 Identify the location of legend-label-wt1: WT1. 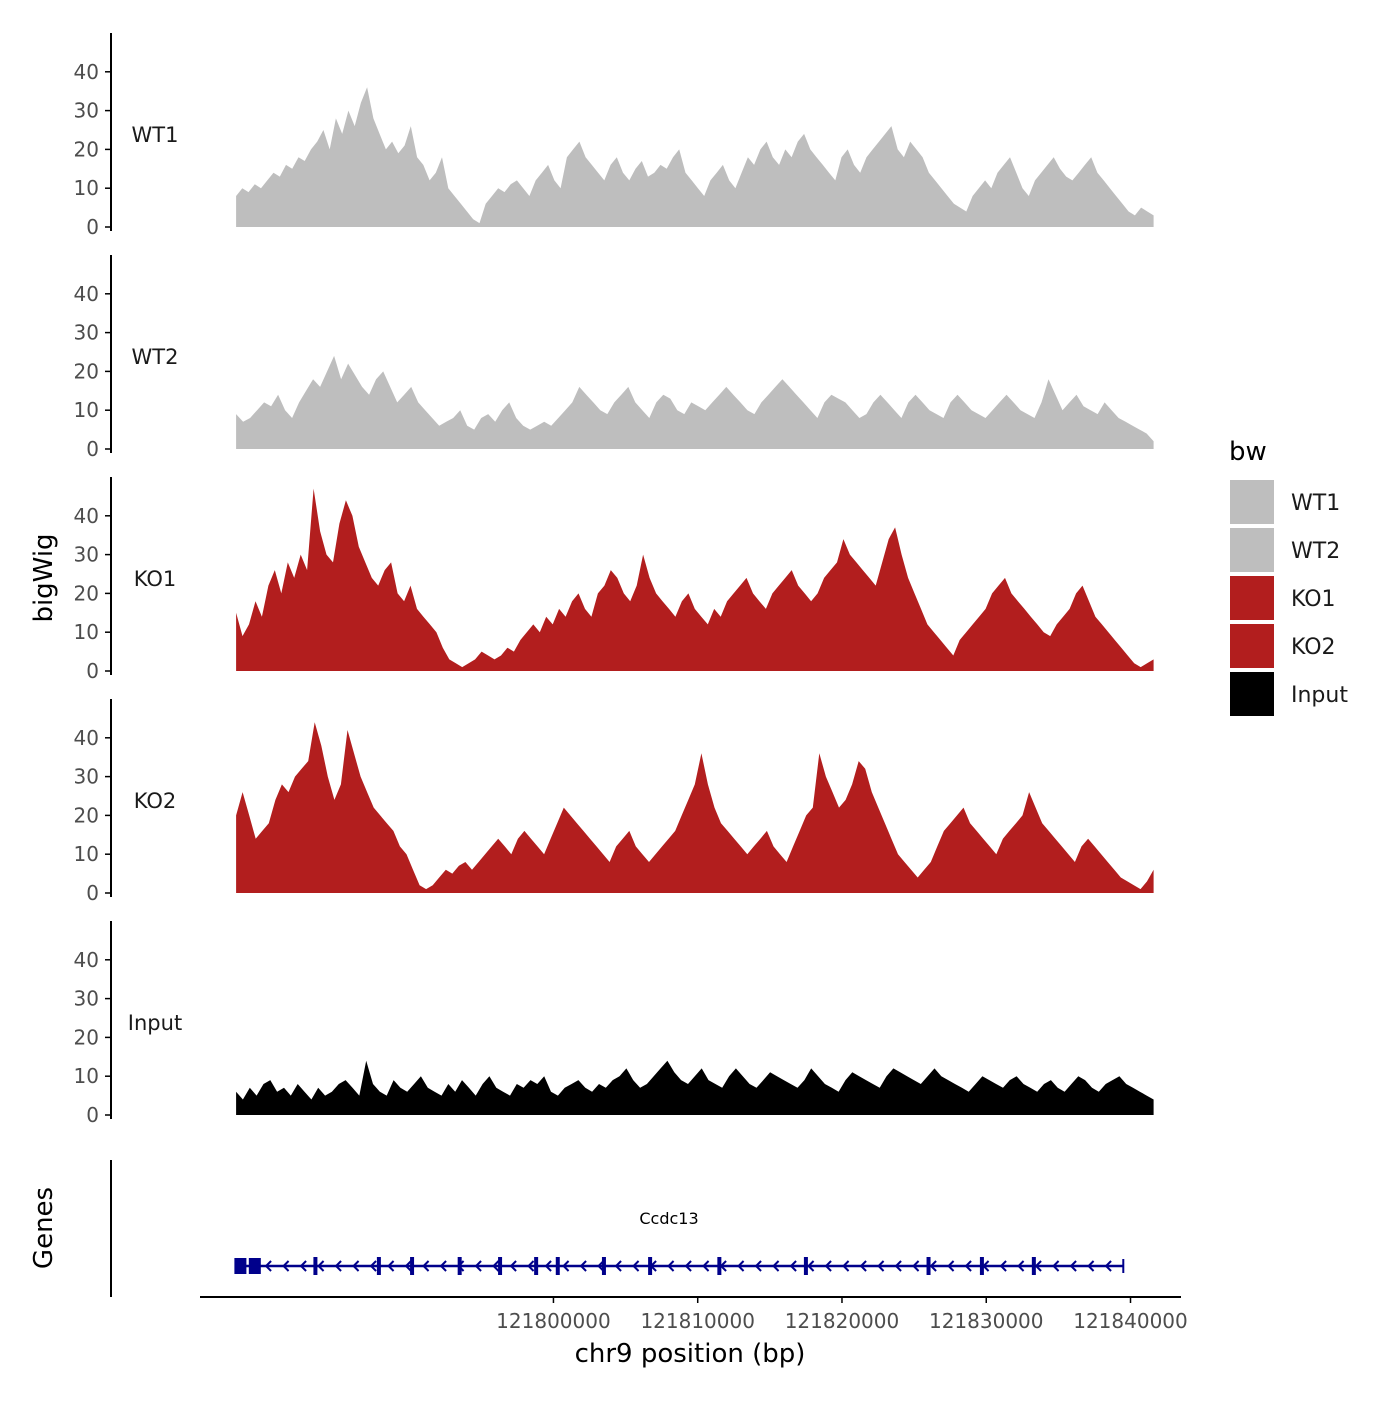
(1315, 503).